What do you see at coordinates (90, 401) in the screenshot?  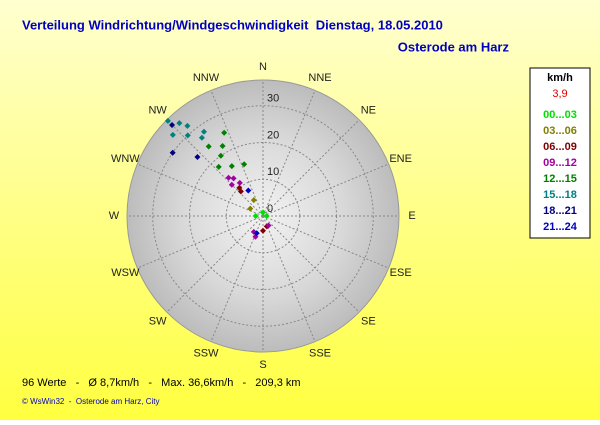 I see `credit: © WsWin32 - Osterode am Harz, City` at bounding box center [90, 401].